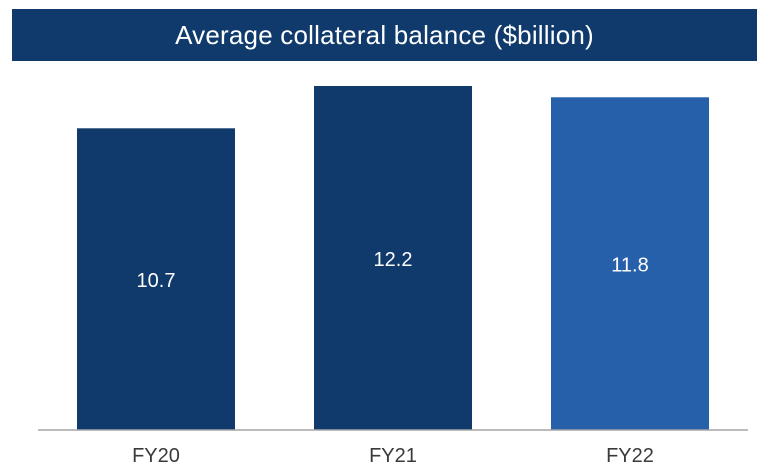 The height and width of the screenshot is (468, 757). I want to click on value-label-fy22: 11.8, so click(629, 266).